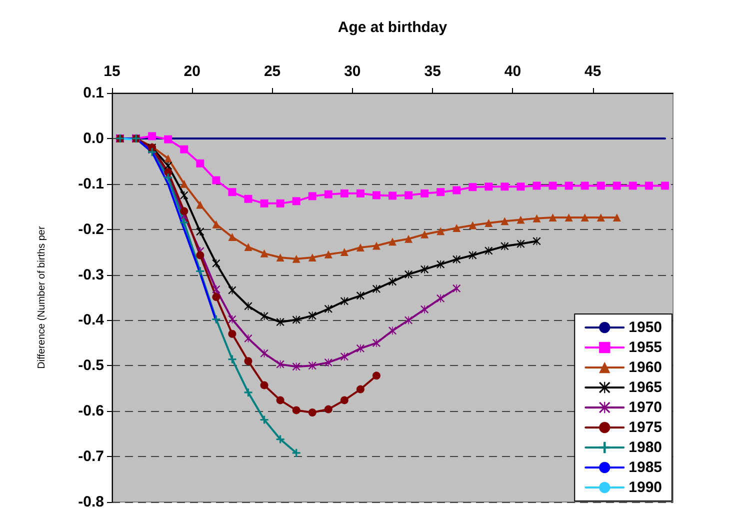  I want to click on y-tick-label: -0.2, so click(91, 229).